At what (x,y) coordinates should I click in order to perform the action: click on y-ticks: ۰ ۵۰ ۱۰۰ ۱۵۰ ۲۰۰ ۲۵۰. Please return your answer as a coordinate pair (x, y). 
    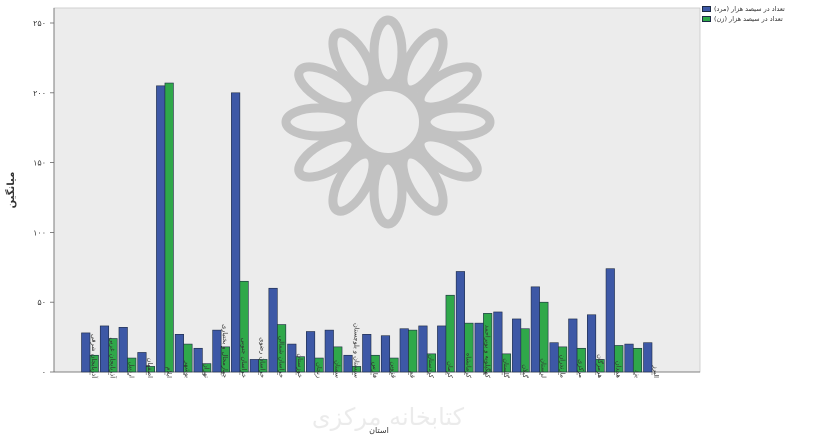
    Looking at the image, I should click on (43, 198).